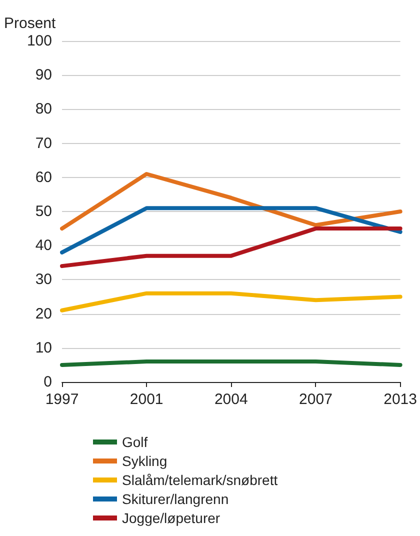 The height and width of the screenshot is (536, 420). What do you see at coordinates (401, 399) in the screenshot?
I see `x-tick-label: 2013` at bounding box center [401, 399].